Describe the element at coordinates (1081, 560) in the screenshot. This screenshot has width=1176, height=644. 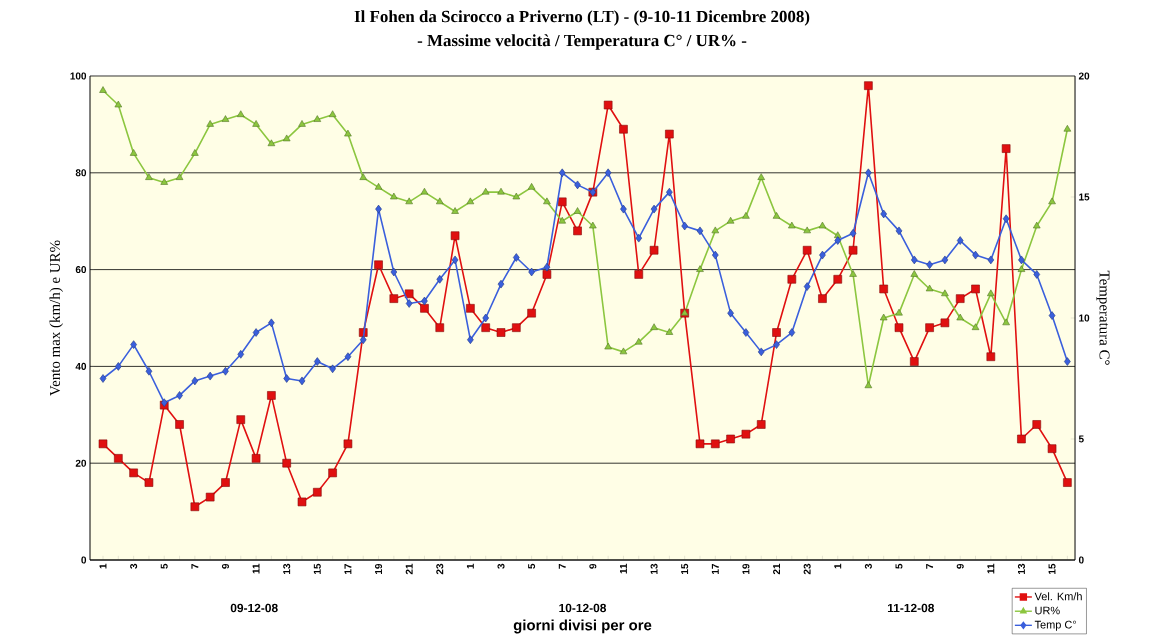
I see `y2-tick-label: 0` at that location.